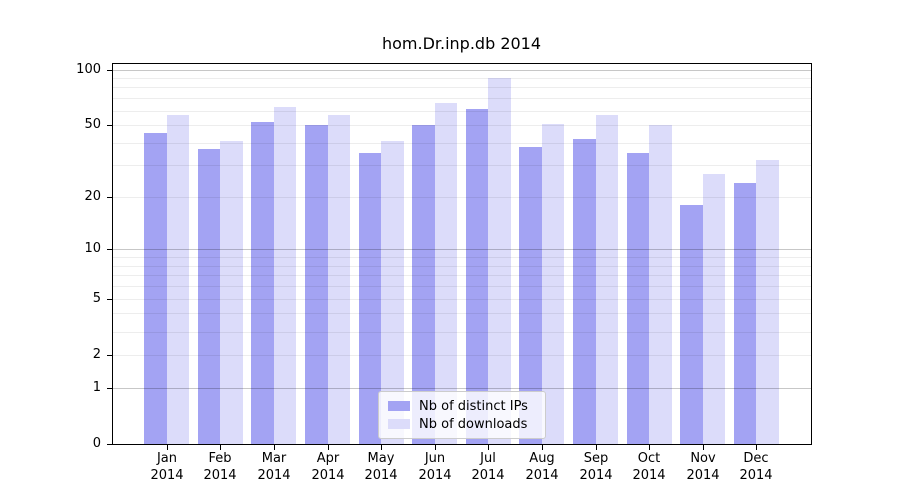  I want to click on x-tick-nov, so click(703, 447).